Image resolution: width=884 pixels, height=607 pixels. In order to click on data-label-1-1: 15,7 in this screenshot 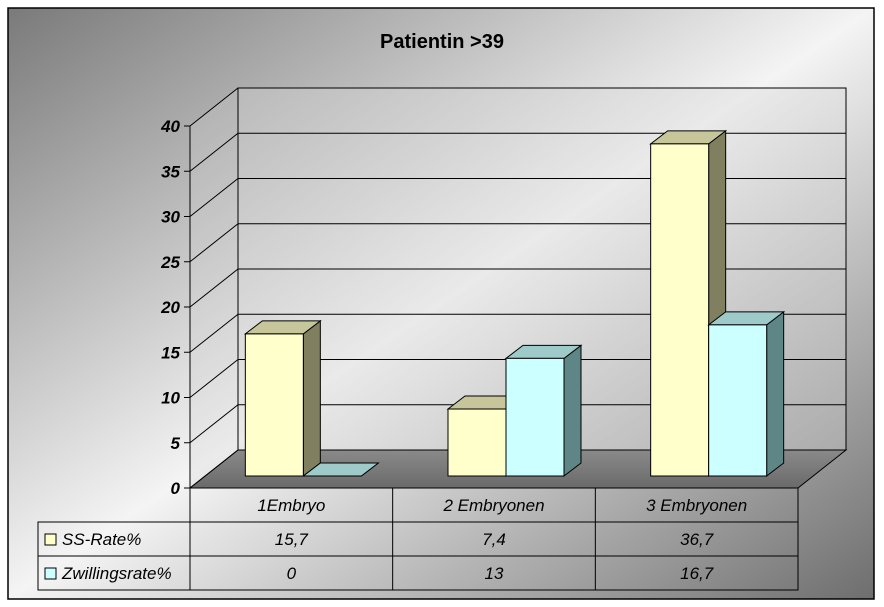, I will do `click(292, 539)`.